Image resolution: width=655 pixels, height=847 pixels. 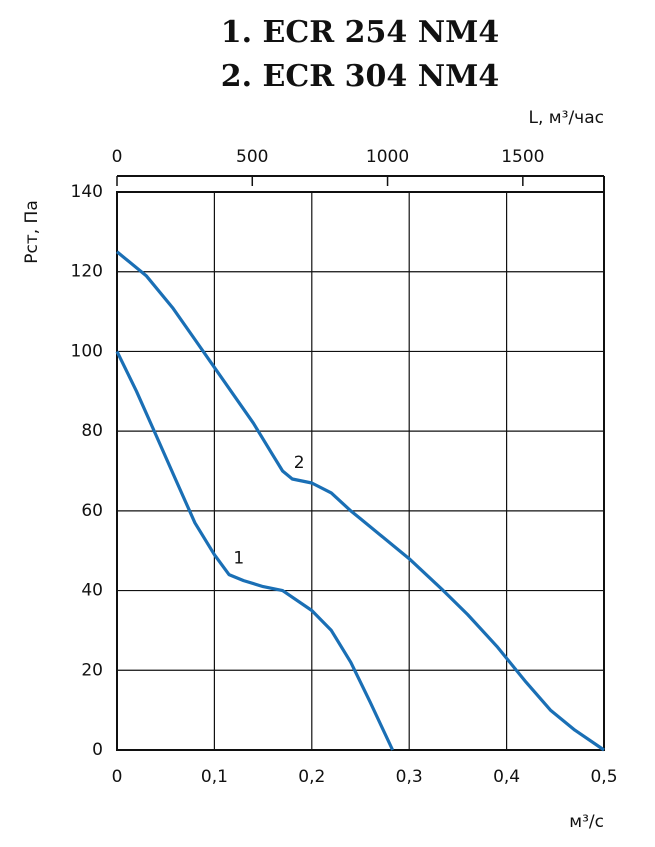 What do you see at coordinates (506, 777) in the screenshot?
I see `x-tick-label: 0,4` at bounding box center [506, 777].